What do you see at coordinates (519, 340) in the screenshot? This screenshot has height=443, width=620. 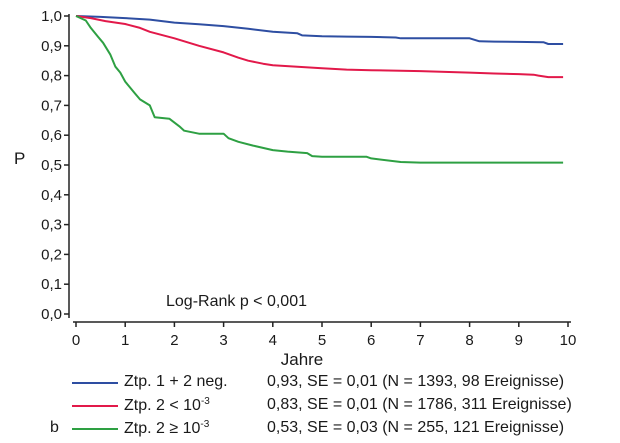 I see `x-tick-label: 9` at bounding box center [519, 340].